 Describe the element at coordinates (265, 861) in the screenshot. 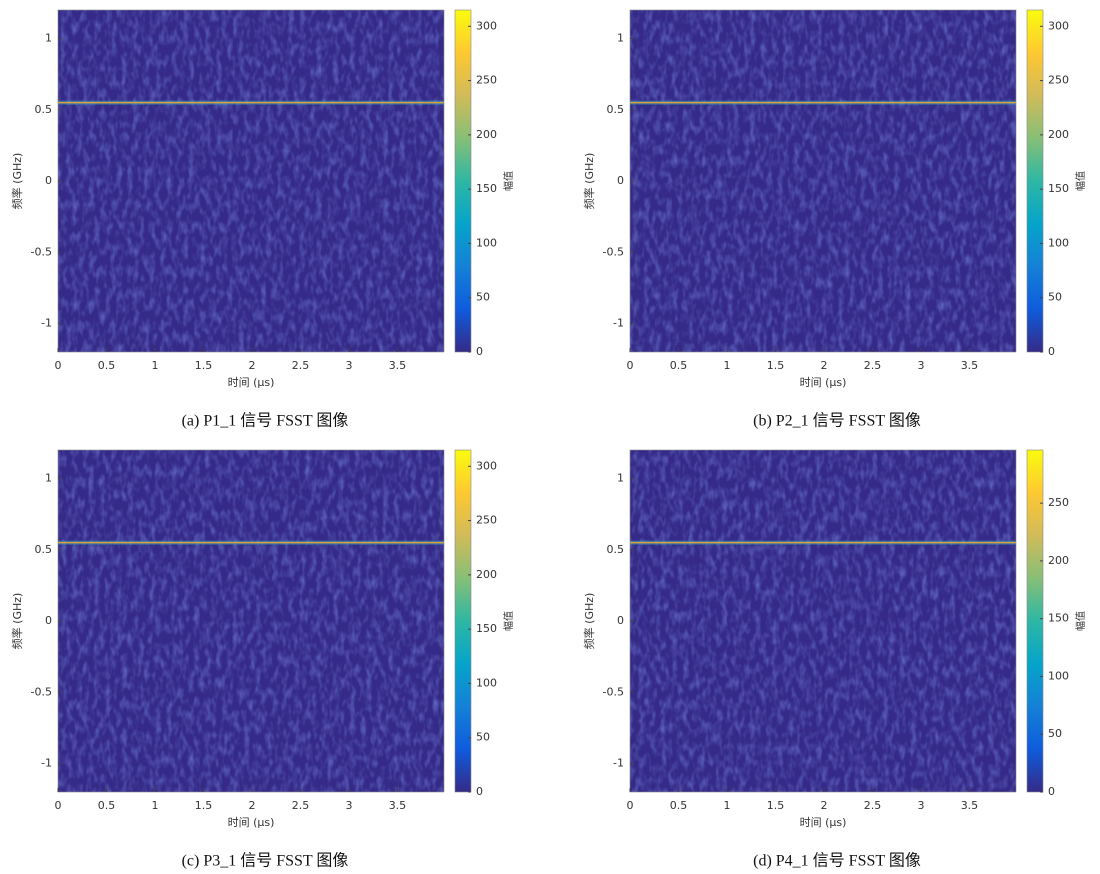

I see `caption: (c) P3_1 信号 FSST 图像` at that location.